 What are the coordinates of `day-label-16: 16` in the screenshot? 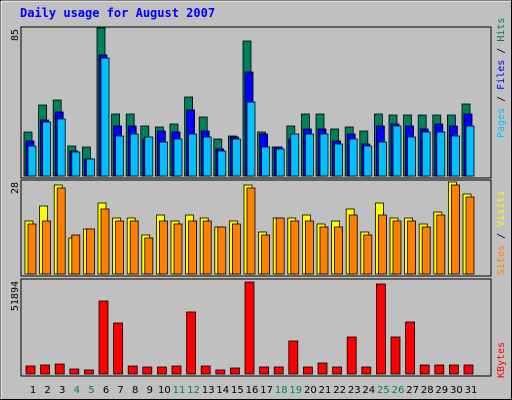 It's located at (252, 390).